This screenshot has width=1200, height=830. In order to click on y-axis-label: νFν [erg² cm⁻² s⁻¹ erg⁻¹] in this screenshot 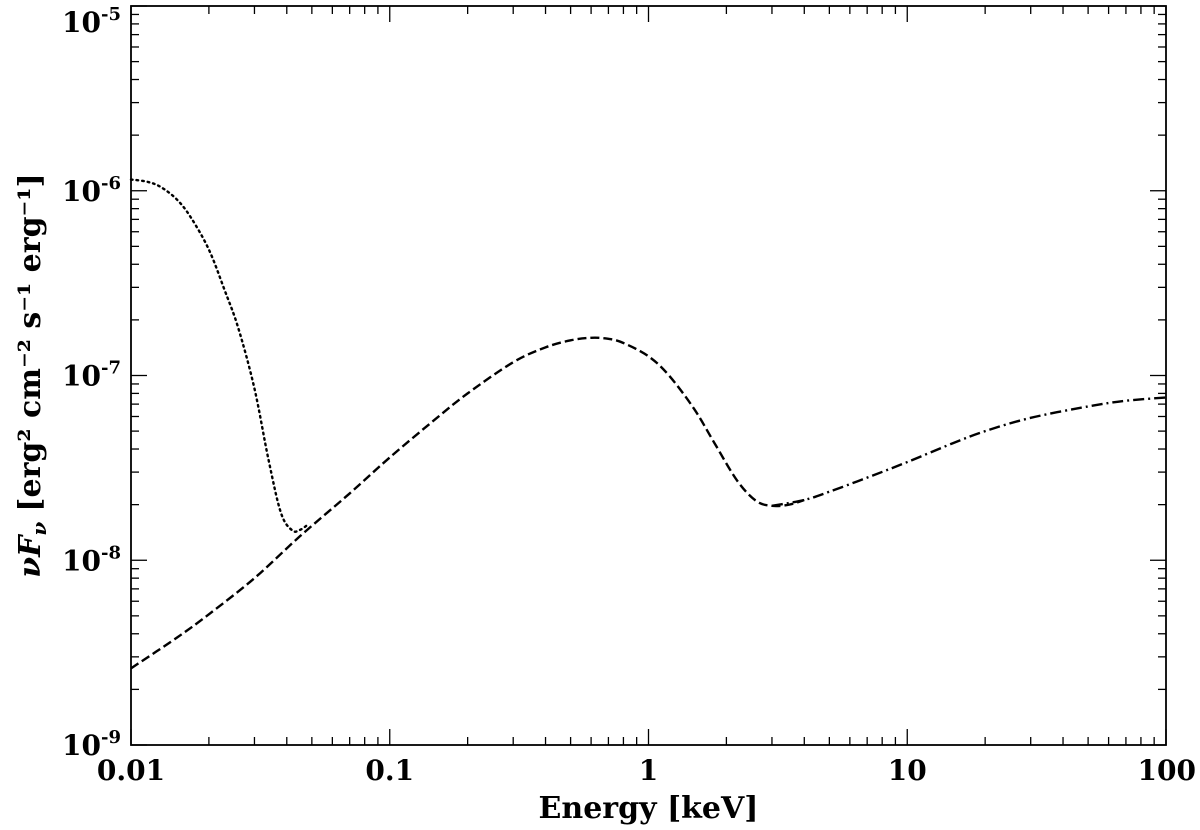, I will do `click(32, 375)`.